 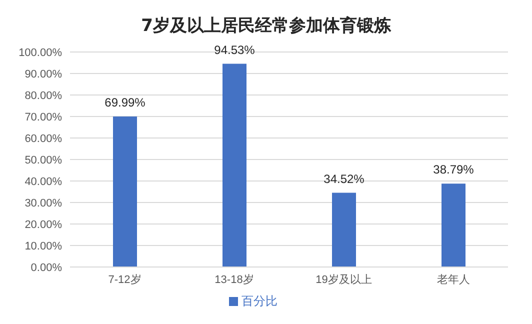 What do you see at coordinates (125, 280) in the screenshot?
I see `x-tick-label: 7-12岁` at bounding box center [125, 280].